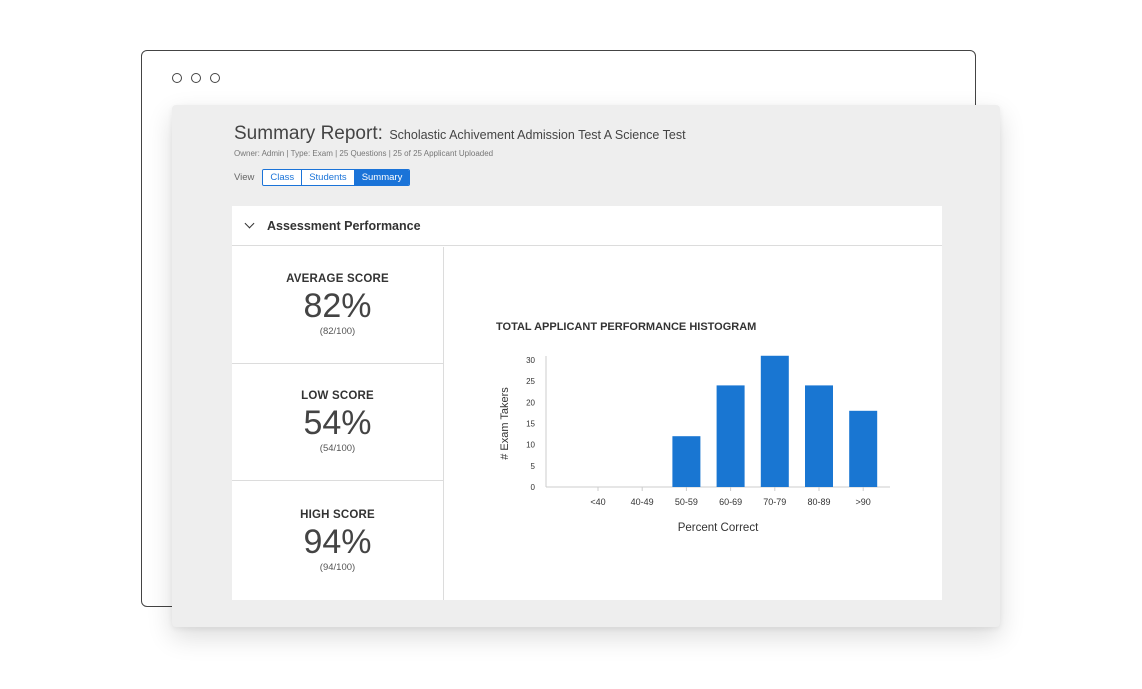 This screenshot has height=689, width=1142. Describe the element at coordinates (382, 177) in the screenshot. I see `view-summary-button: Summary` at that location.